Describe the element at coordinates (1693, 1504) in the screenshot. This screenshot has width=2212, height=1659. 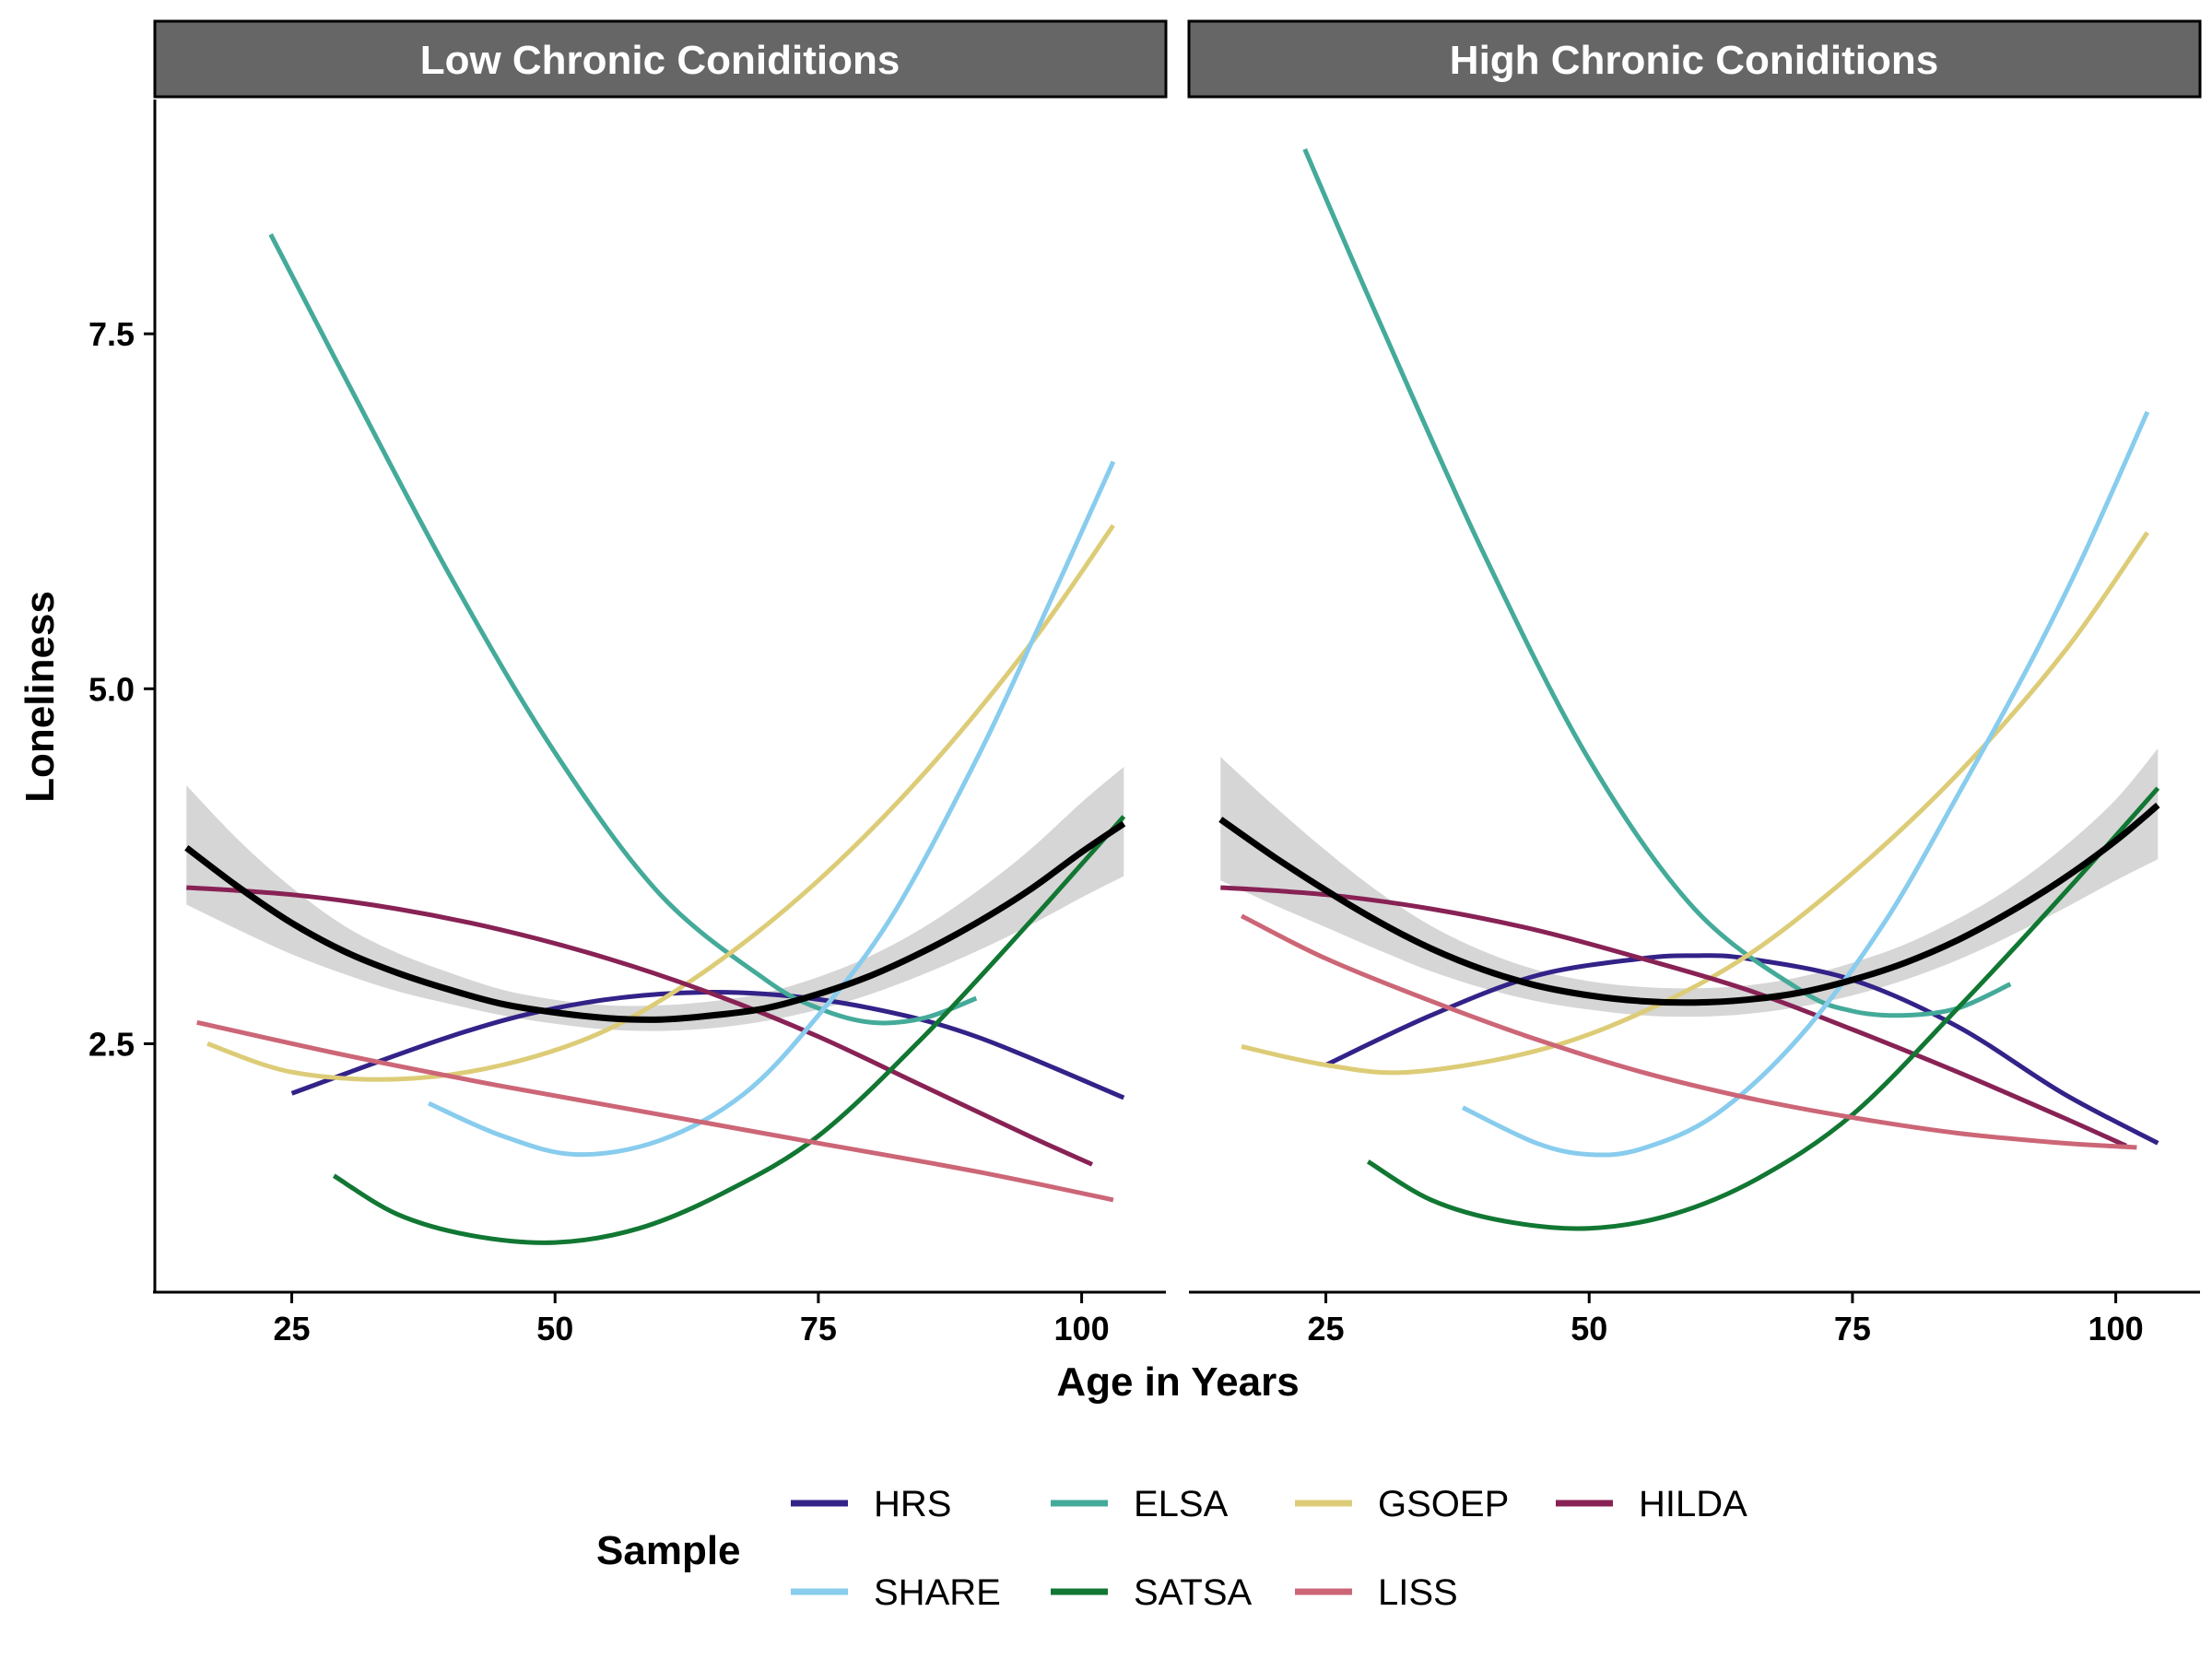
I see `legend-label-hilda: HILDA` at that location.